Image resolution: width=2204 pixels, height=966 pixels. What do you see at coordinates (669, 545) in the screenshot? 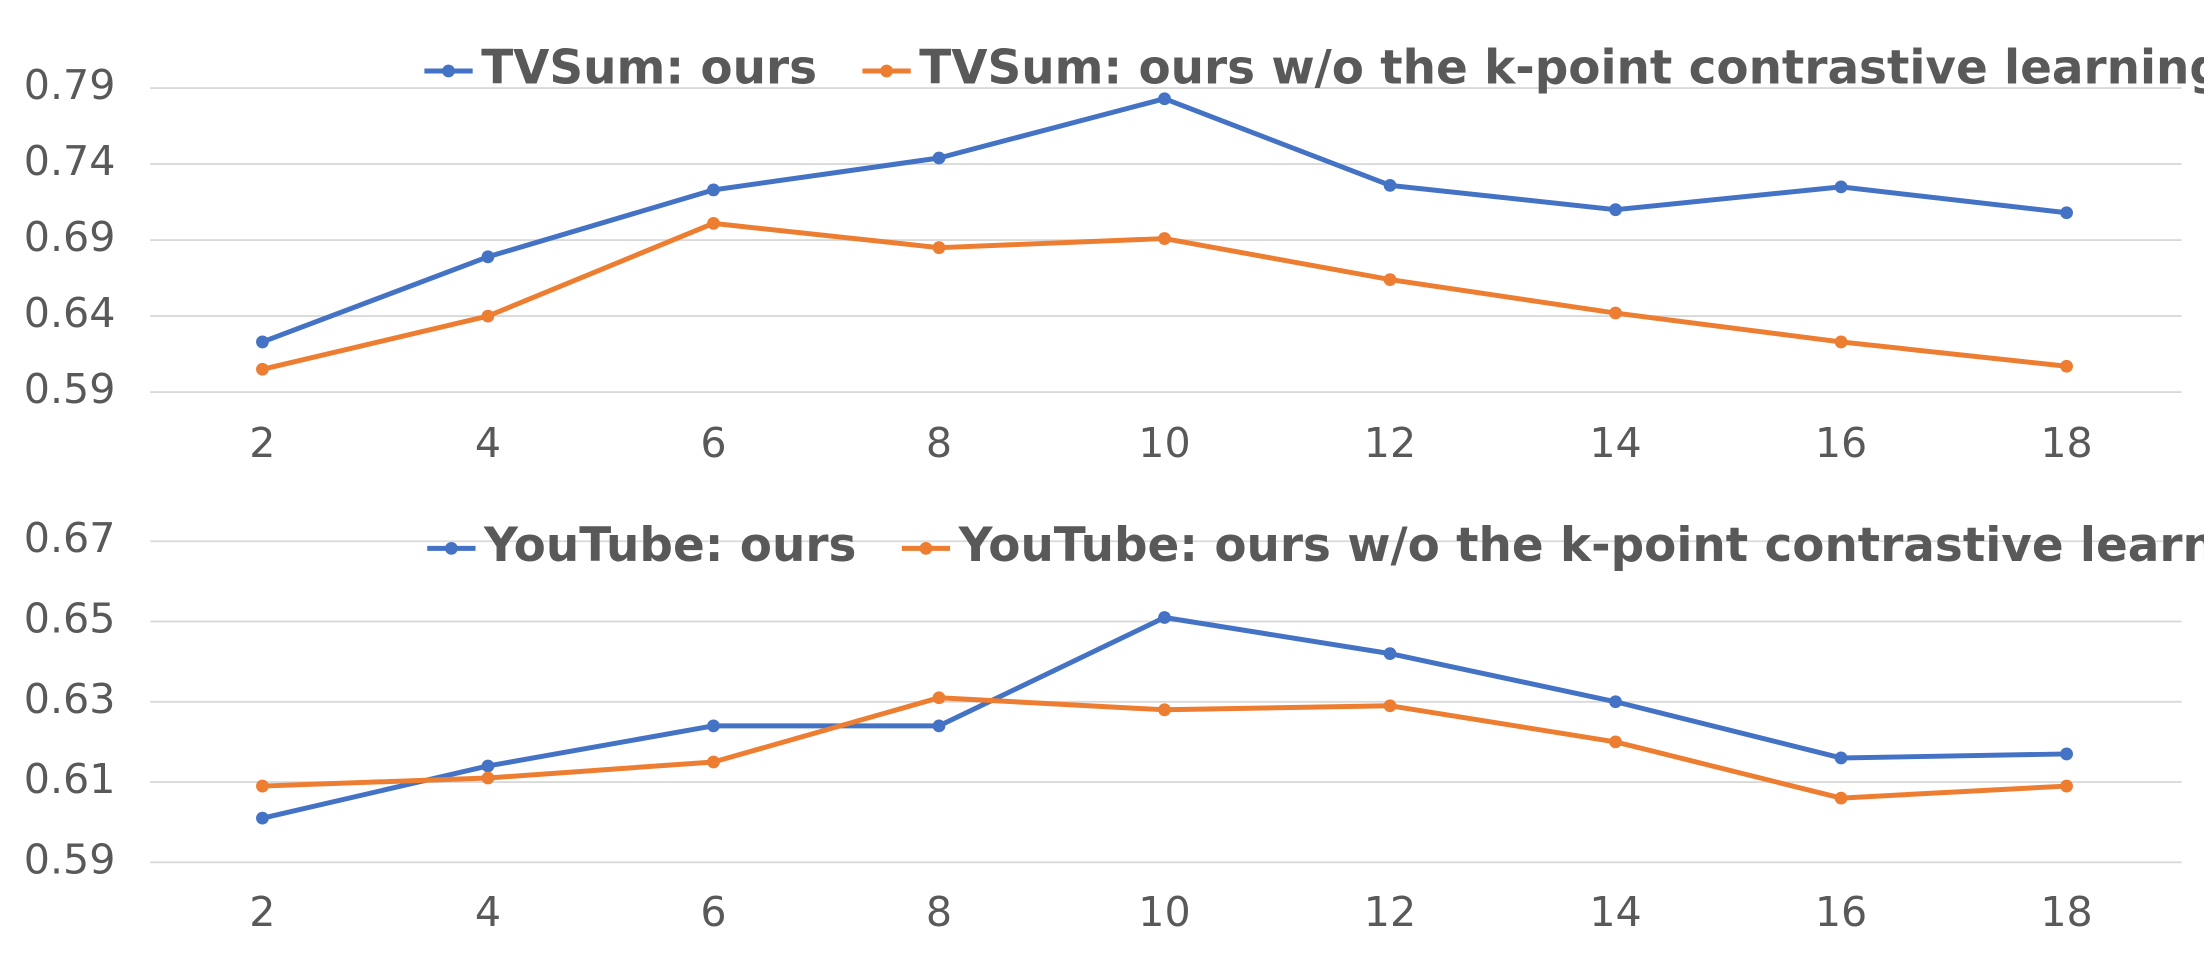
I see `legend-label: YouTube: ours` at bounding box center [669, 545].